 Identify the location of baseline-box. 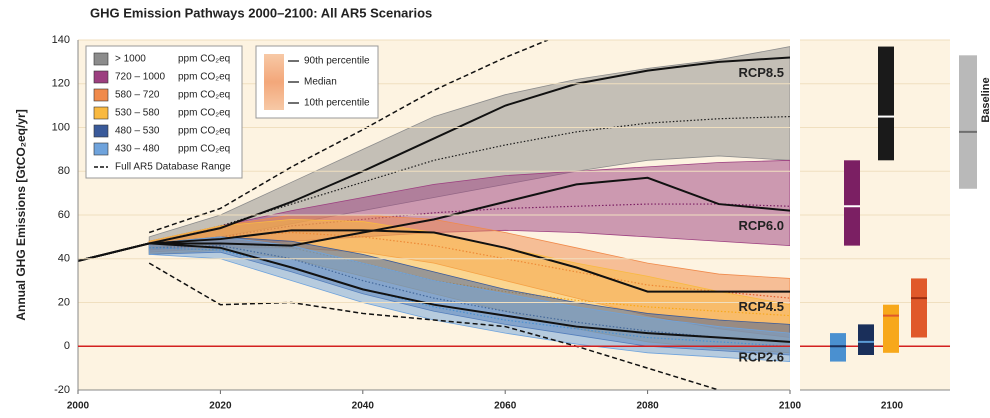
(968, 122).